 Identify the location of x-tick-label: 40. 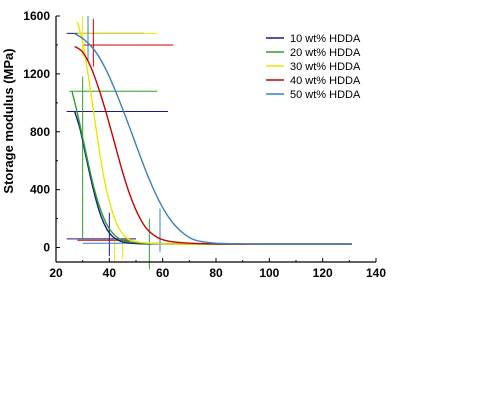
(110, 273).